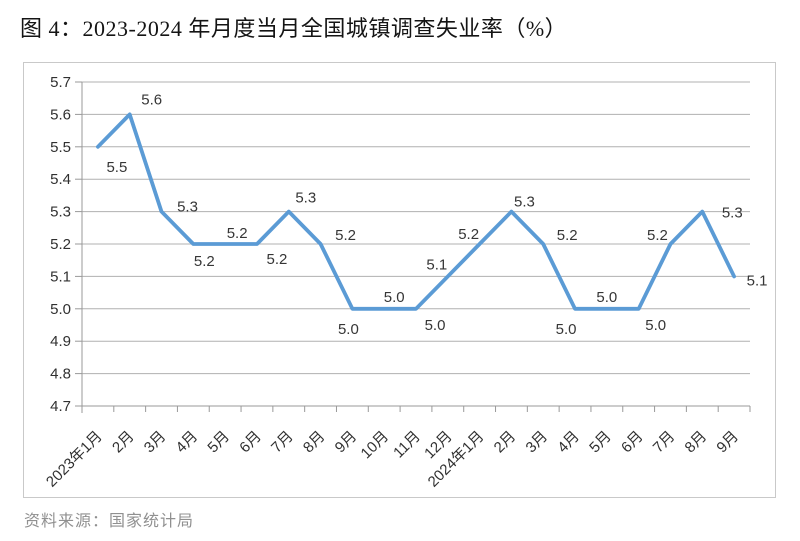 The image size is (800, 541). Describe the element at coordinates (60, 179) in the screenshot. I see `y-tick-label: 5.4` at that location.